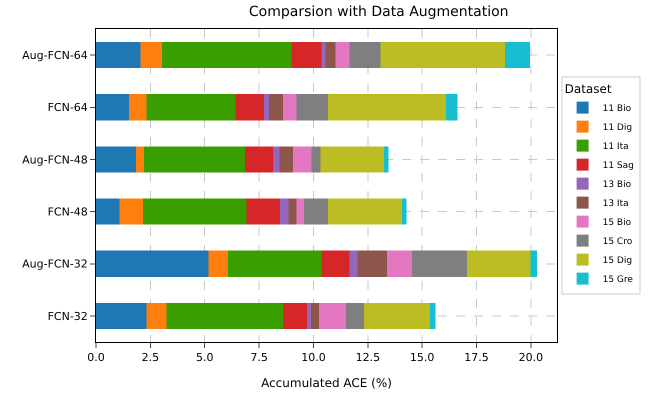 The width and height of the screenshot is (653, 400). I want to click on legend-label: 15 Dig, so click(617, 261).